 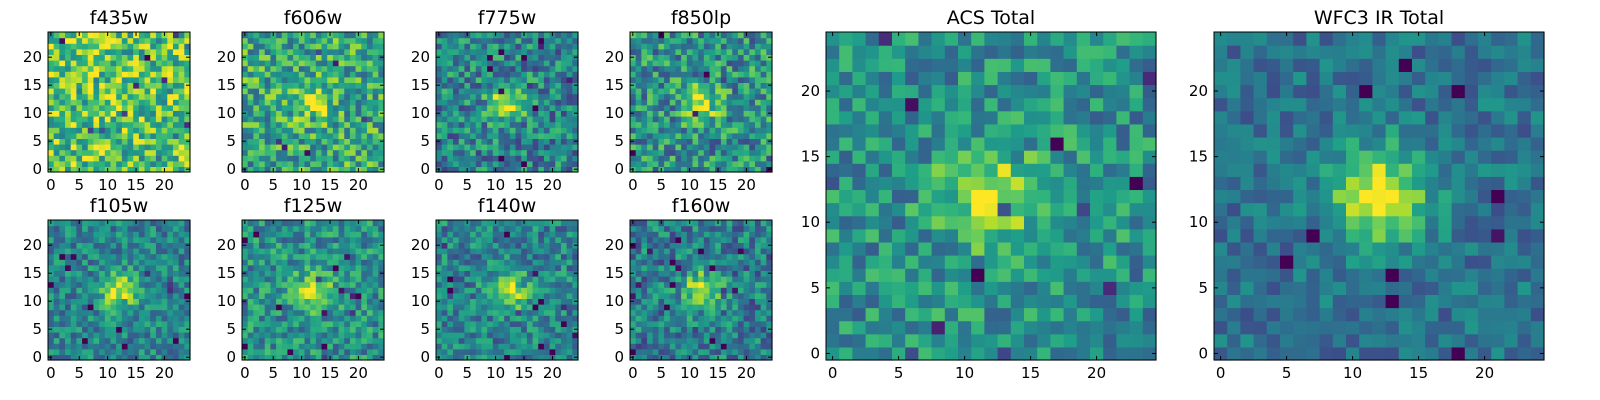 I want to click on x-tick-label: 0, so click(x=51, y=185).